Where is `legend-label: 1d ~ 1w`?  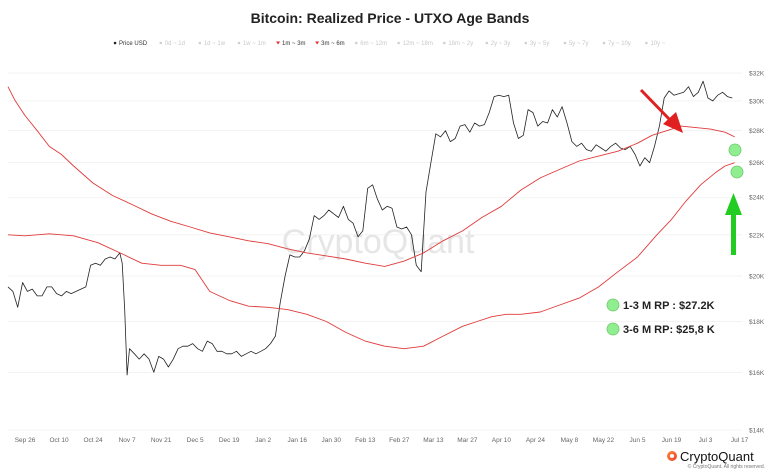 legend-label: 1d ~ 1w is located at coordinates (215, 44).